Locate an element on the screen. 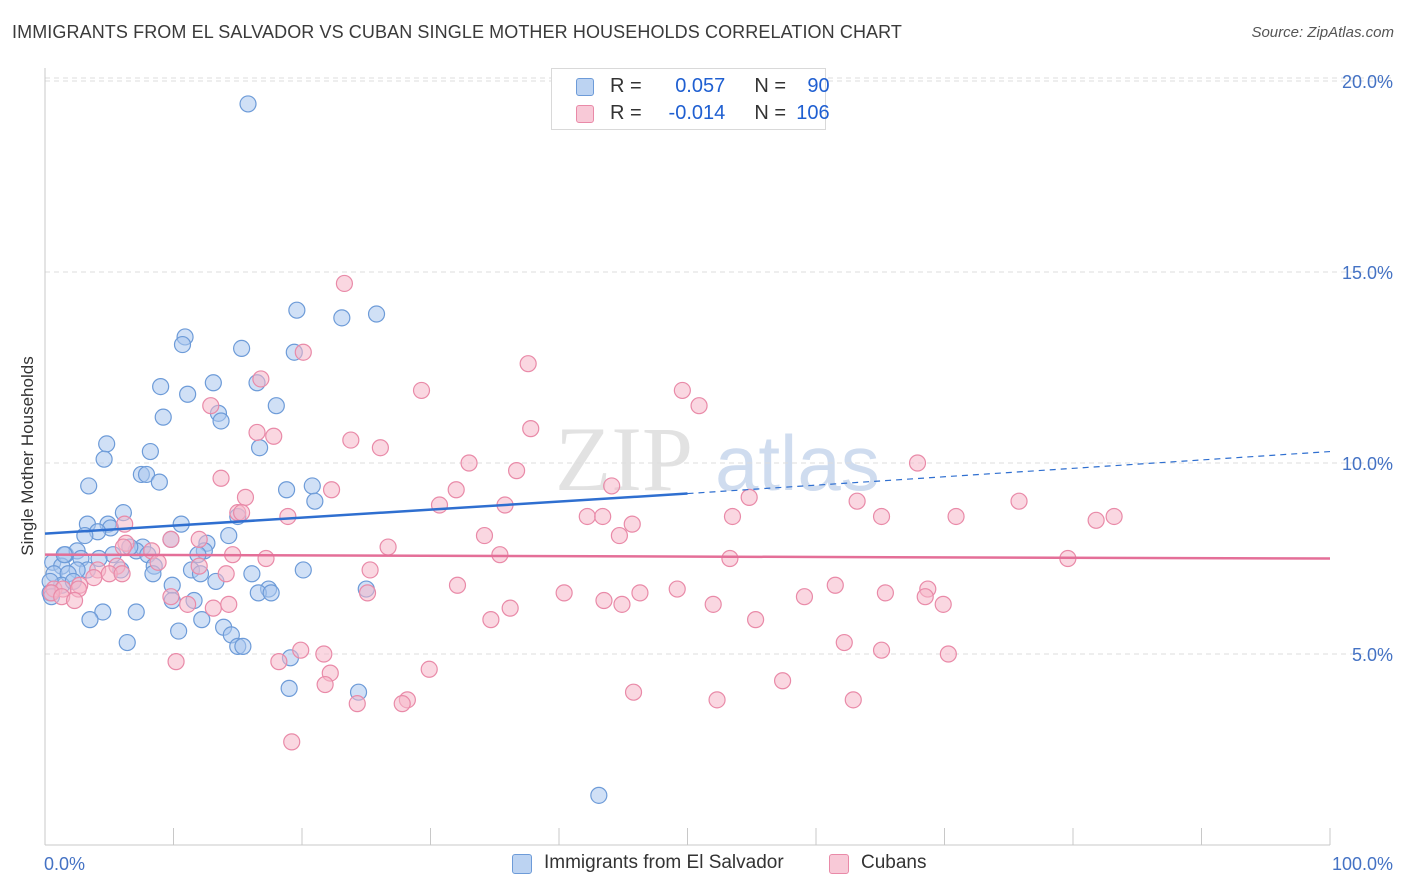  n-value: 106 is located at coordinates (813, 113).